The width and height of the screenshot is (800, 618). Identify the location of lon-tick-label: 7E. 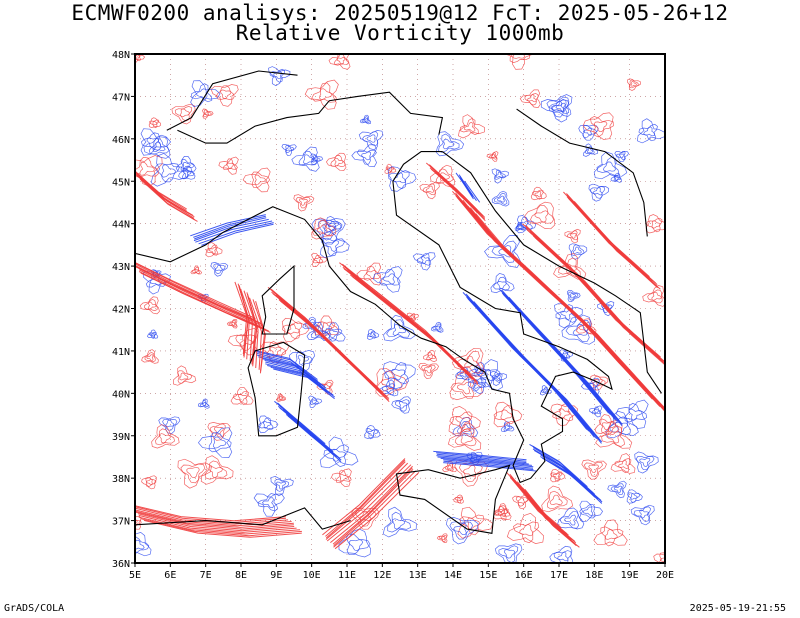
(206, 575).